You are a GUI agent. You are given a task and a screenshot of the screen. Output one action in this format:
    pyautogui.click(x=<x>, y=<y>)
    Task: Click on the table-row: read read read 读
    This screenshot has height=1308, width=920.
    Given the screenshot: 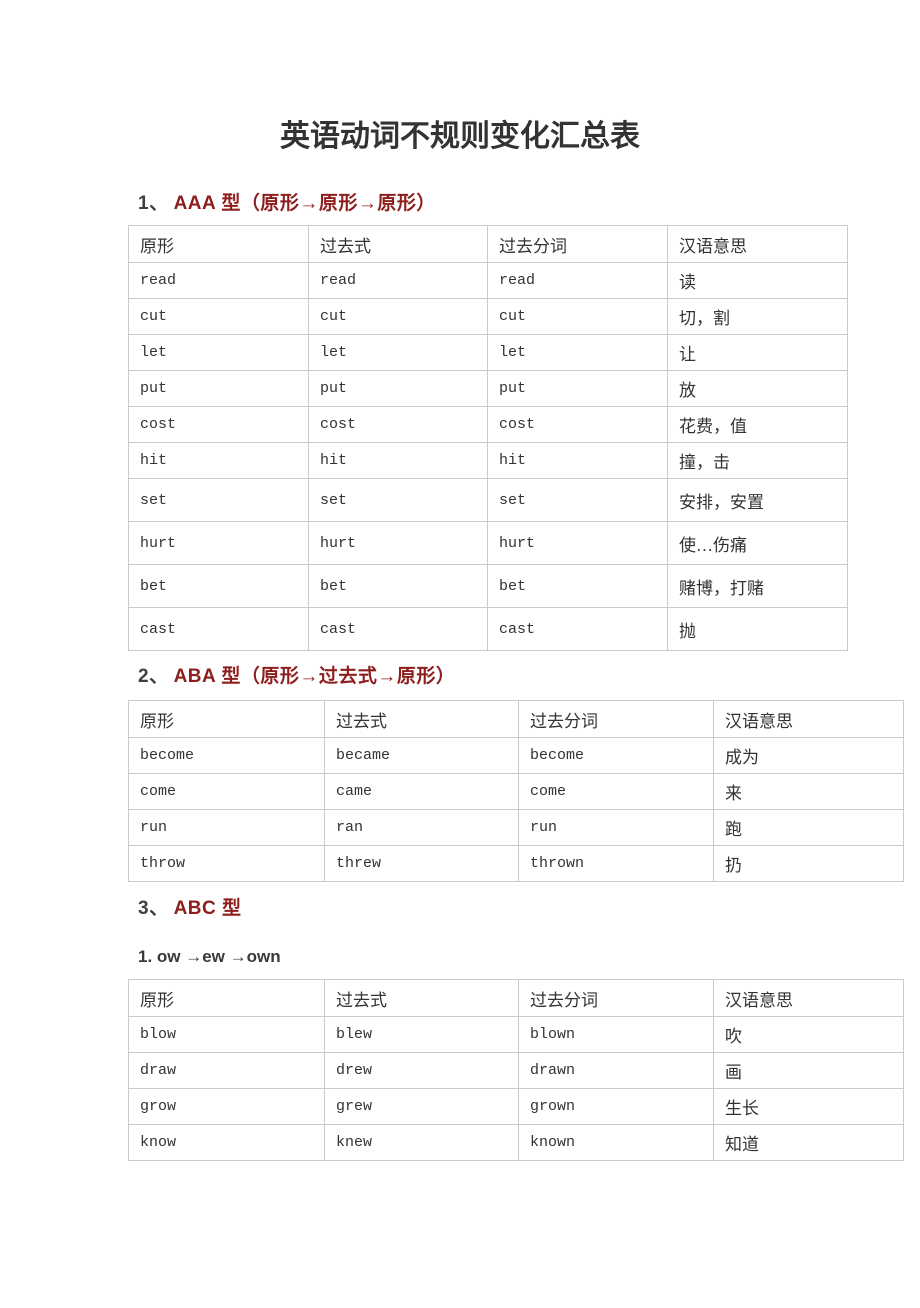 What is the action you would take?
    pyautogui.click(x=488, y=280)
    